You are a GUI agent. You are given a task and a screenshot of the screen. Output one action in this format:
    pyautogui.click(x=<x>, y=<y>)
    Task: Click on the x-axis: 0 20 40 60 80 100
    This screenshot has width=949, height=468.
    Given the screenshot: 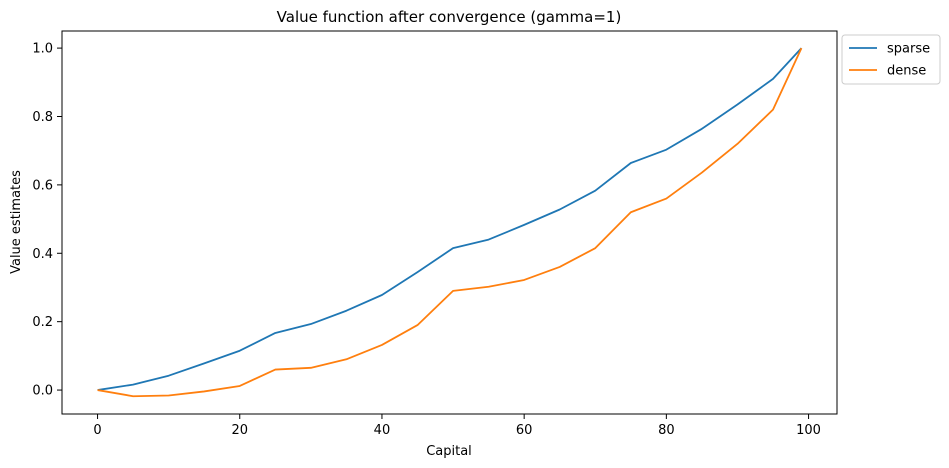 What is the action you would take?
    pyautogui.click(x=457, y=426)
    